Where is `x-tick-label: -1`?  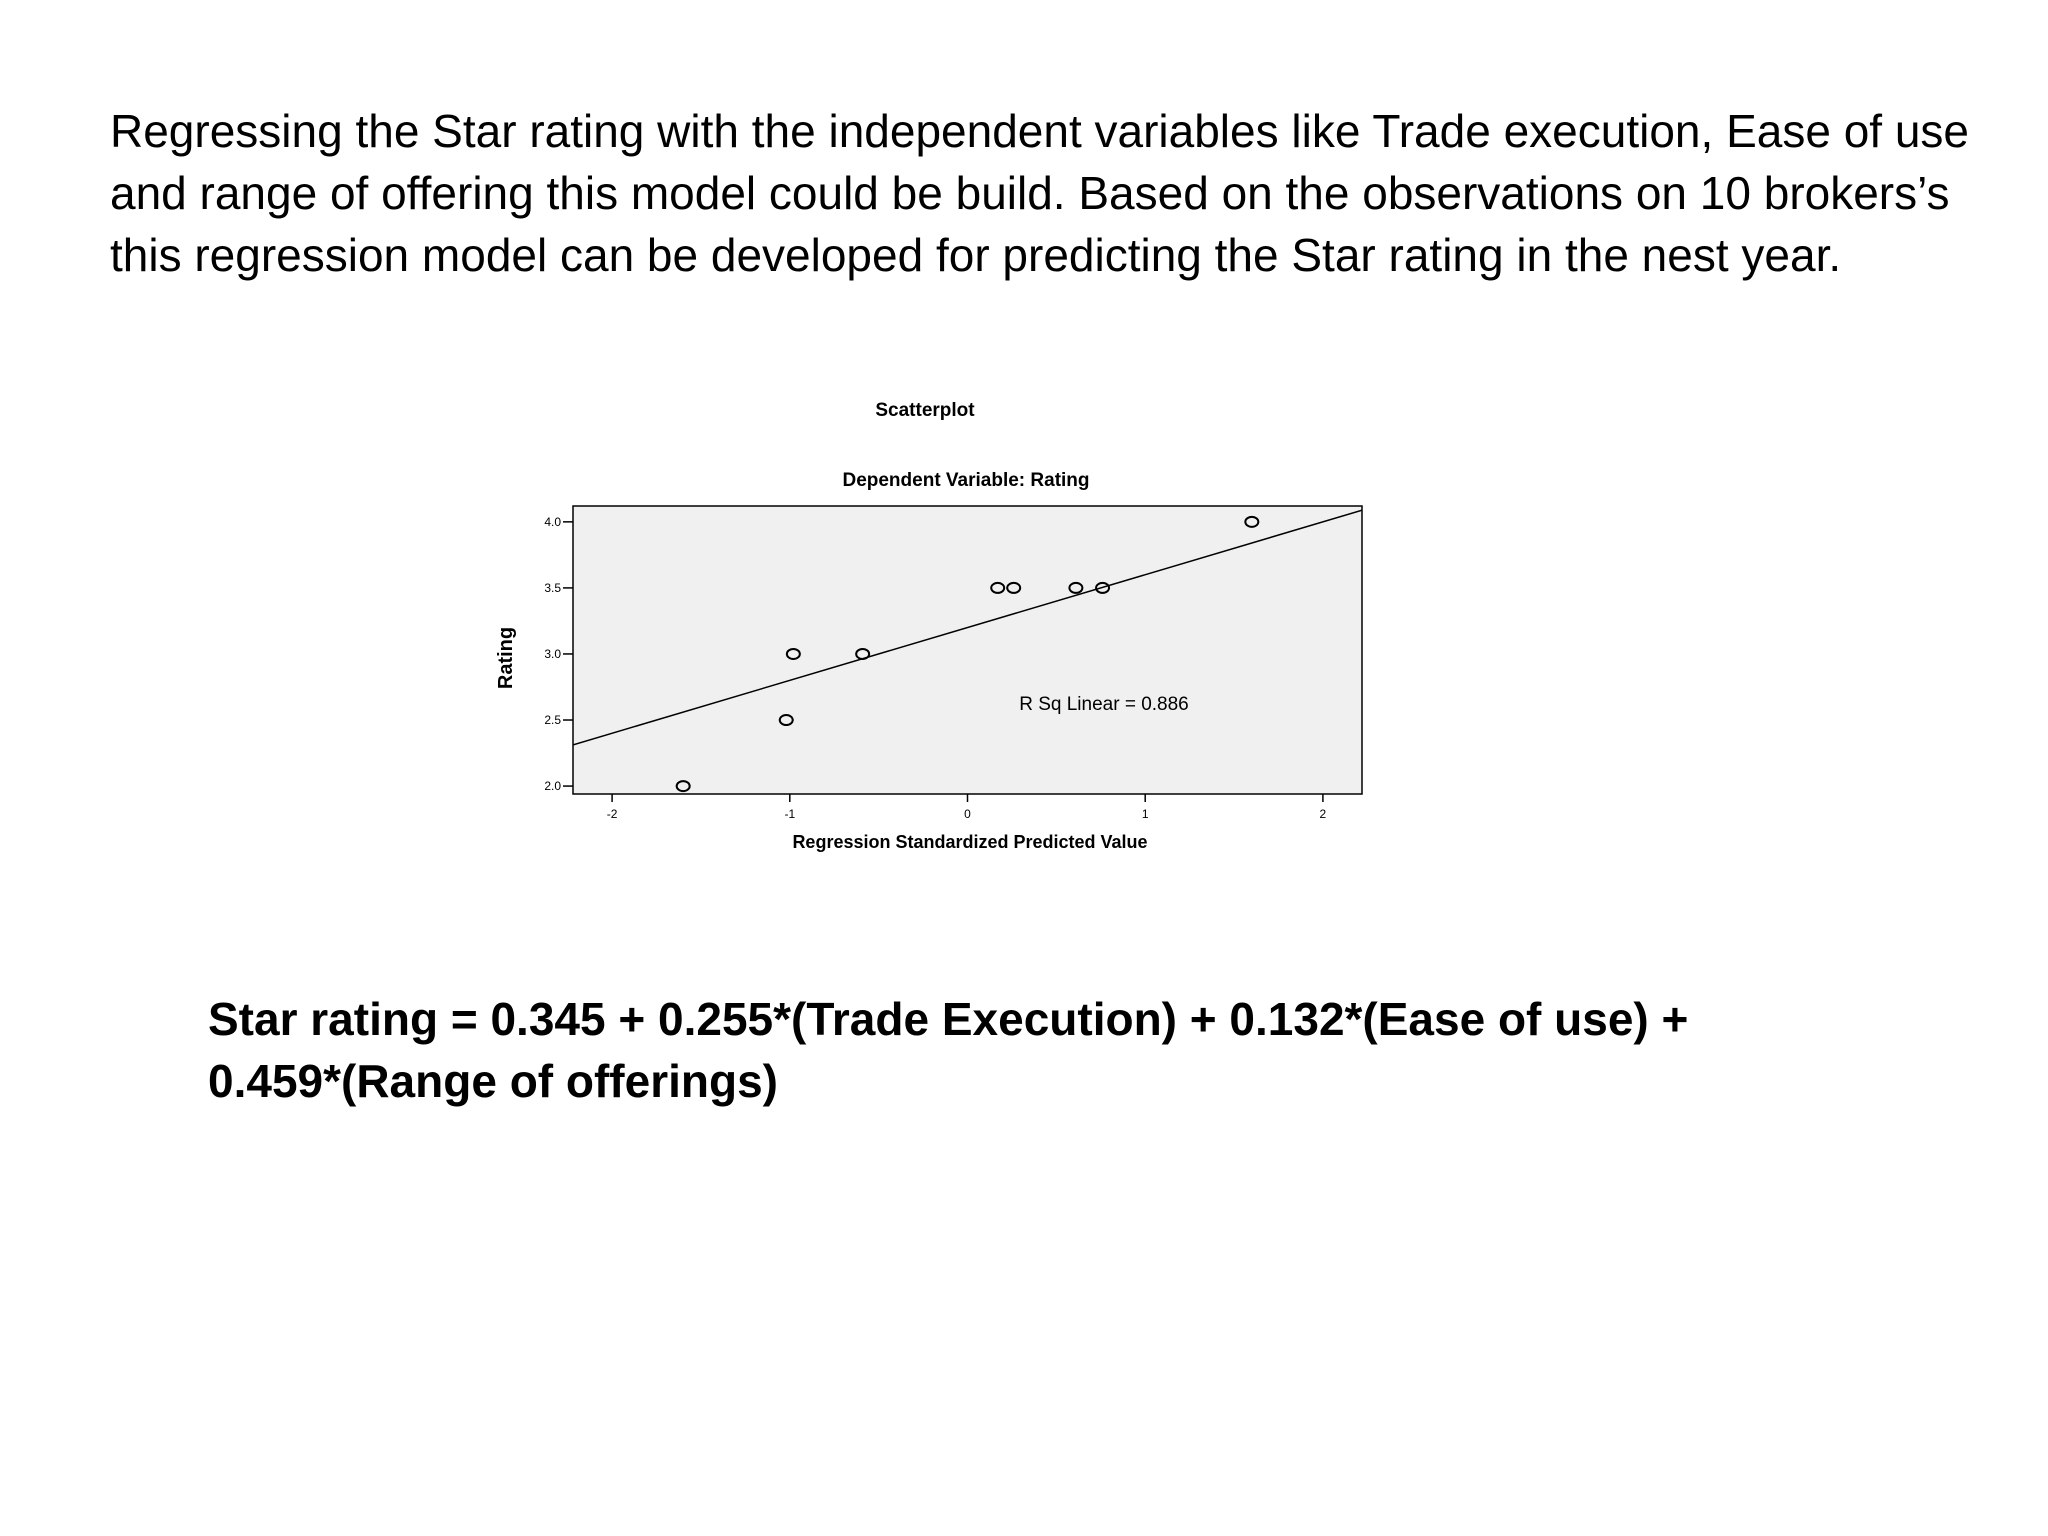 x-tick-label: -1 is located at coordinates (789, 814).